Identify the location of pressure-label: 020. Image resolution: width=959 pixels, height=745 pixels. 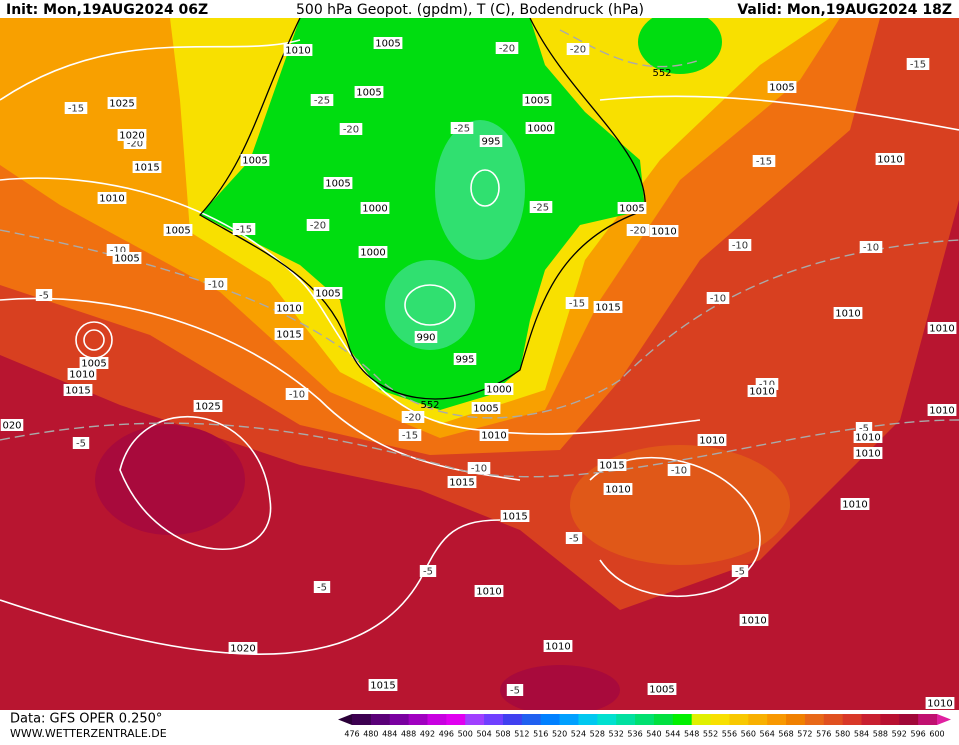
(11, 426).